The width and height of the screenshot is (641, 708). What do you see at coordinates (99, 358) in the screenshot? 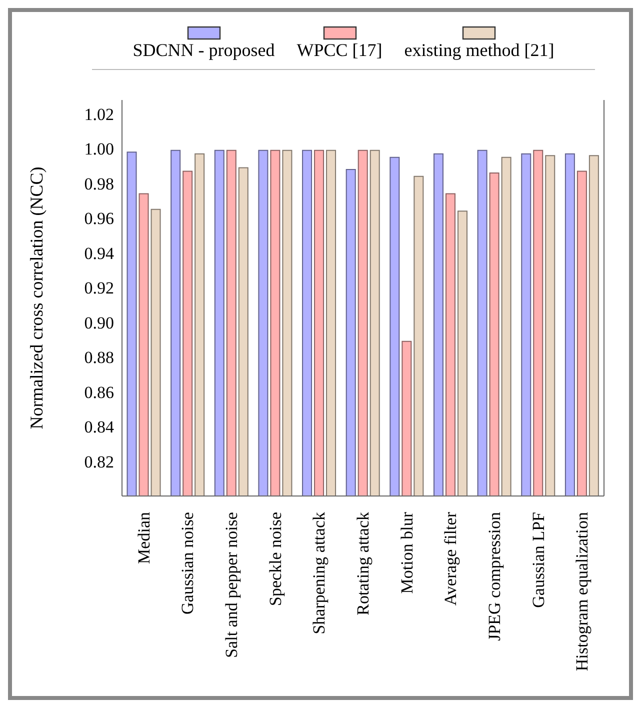
I see `y-tick-label: 0.88` at bounding box center [99, 358].